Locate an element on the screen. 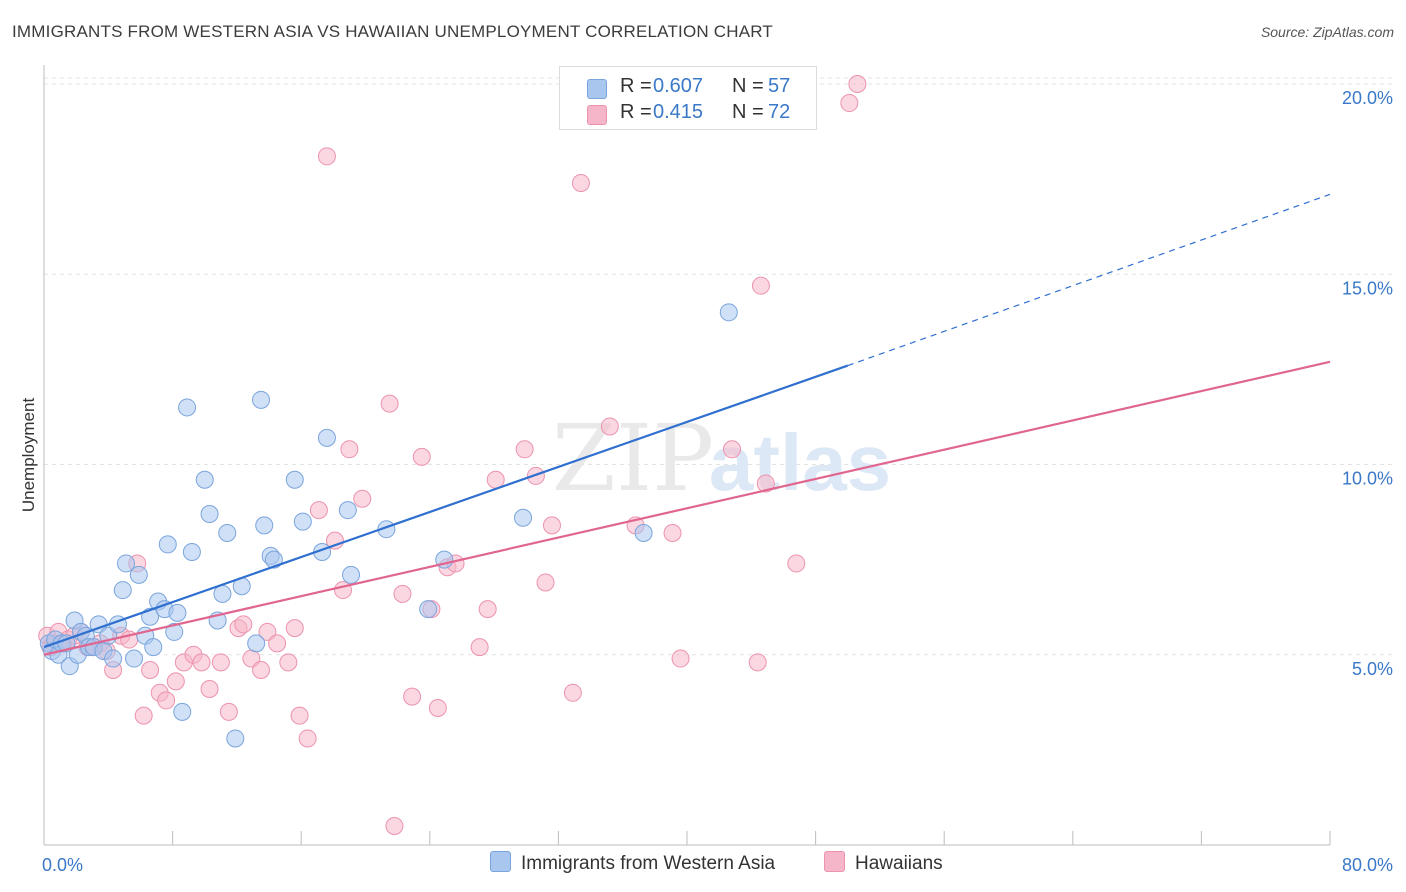  x-tick-label: 80.0% is located at coordinates (1367, 865).